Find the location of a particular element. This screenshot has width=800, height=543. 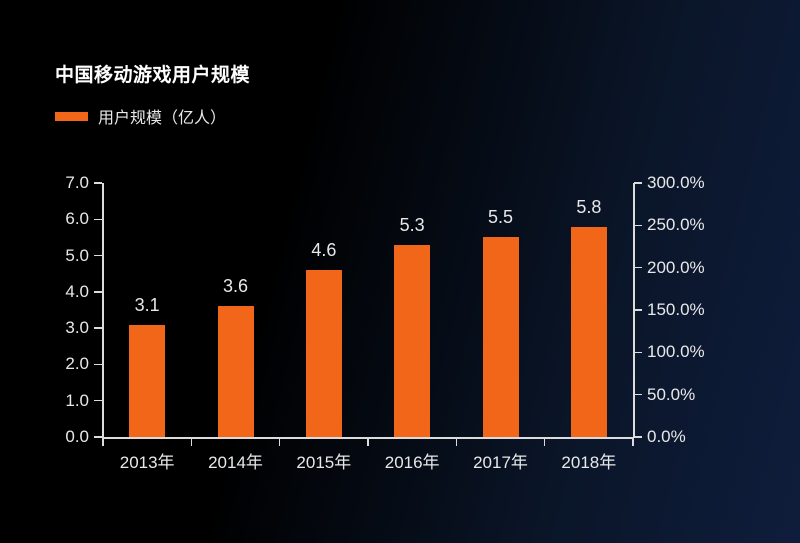

x-axis-category-label: 2017年 is located at coordinates (500, 462).